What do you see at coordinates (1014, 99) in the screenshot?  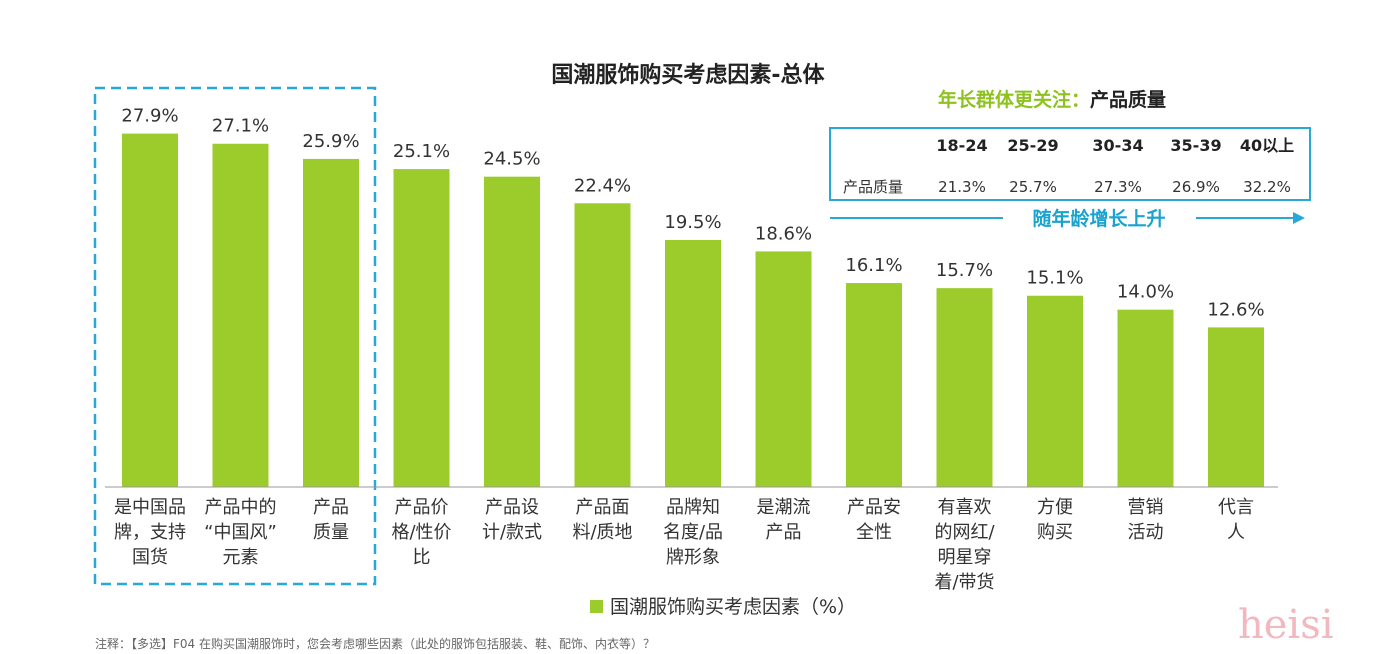 I see `highlight-title-accent: 年长群体更关注：` at bounding box center [1014, 99].